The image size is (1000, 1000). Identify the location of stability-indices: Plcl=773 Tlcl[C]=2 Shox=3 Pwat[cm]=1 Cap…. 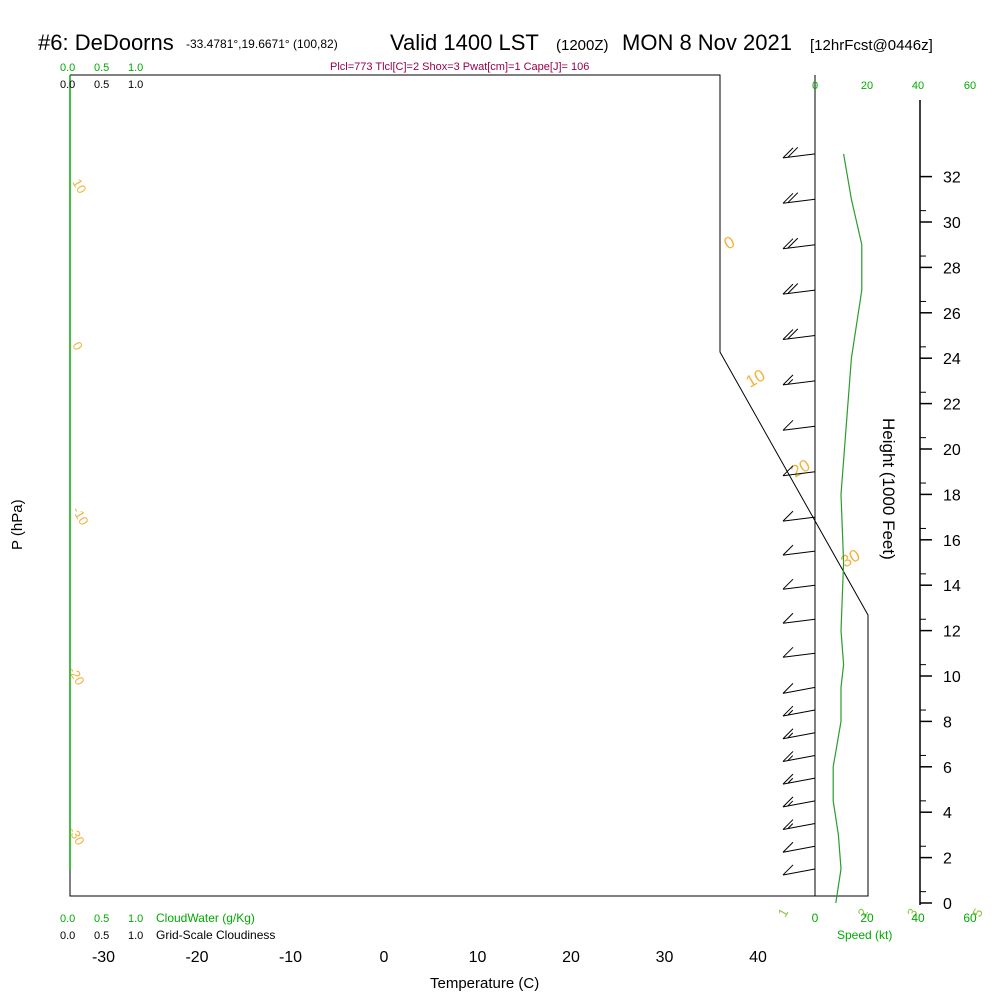
(459, 67).